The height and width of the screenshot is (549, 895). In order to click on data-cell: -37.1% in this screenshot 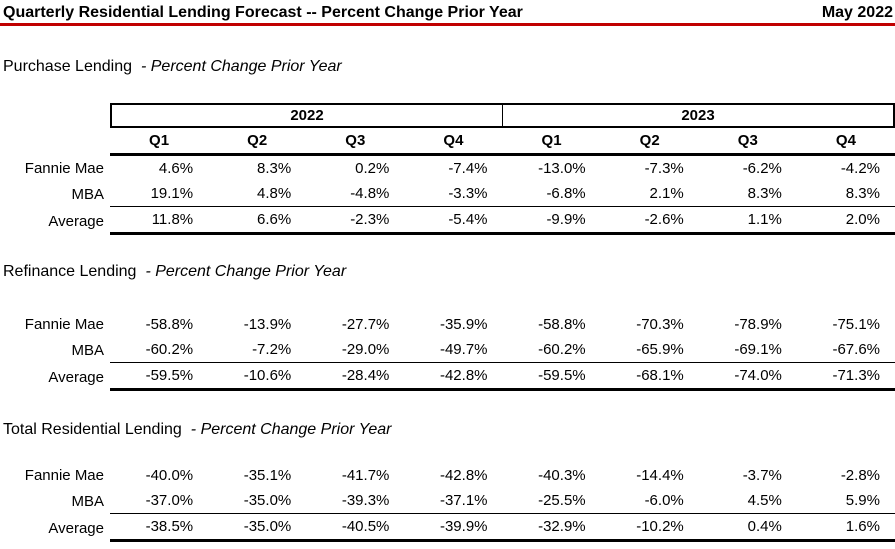, I will do `click(463, 500)`.